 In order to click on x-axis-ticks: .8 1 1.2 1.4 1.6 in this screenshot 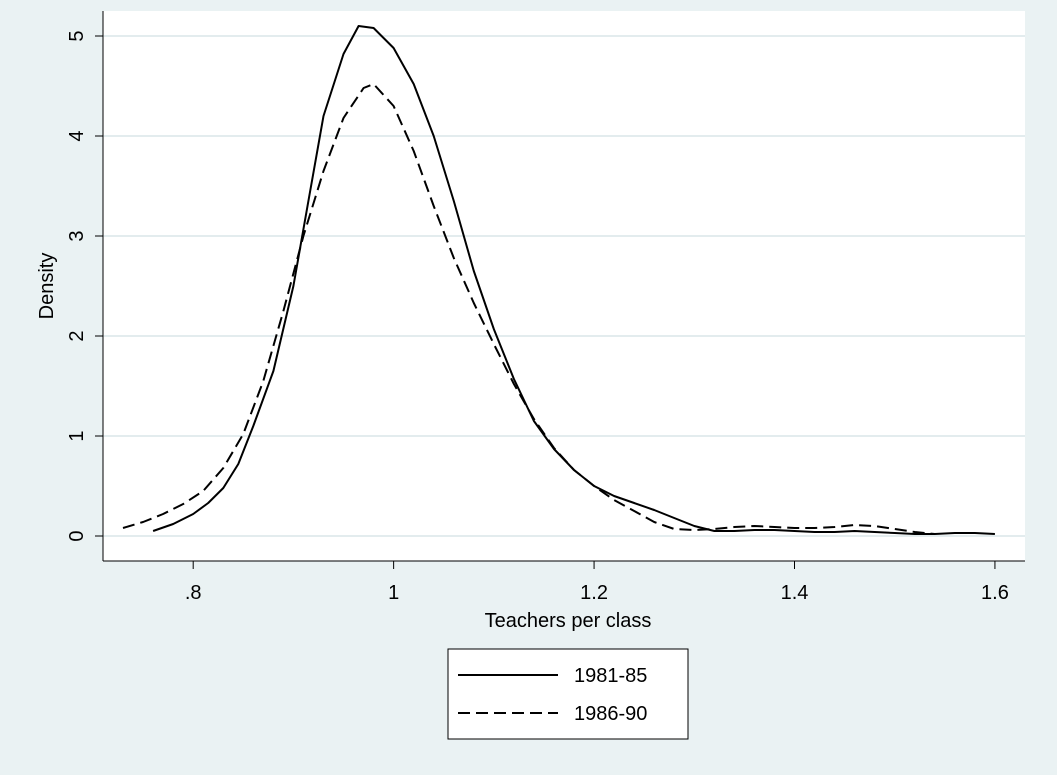, I will do `click(597, 582)`.